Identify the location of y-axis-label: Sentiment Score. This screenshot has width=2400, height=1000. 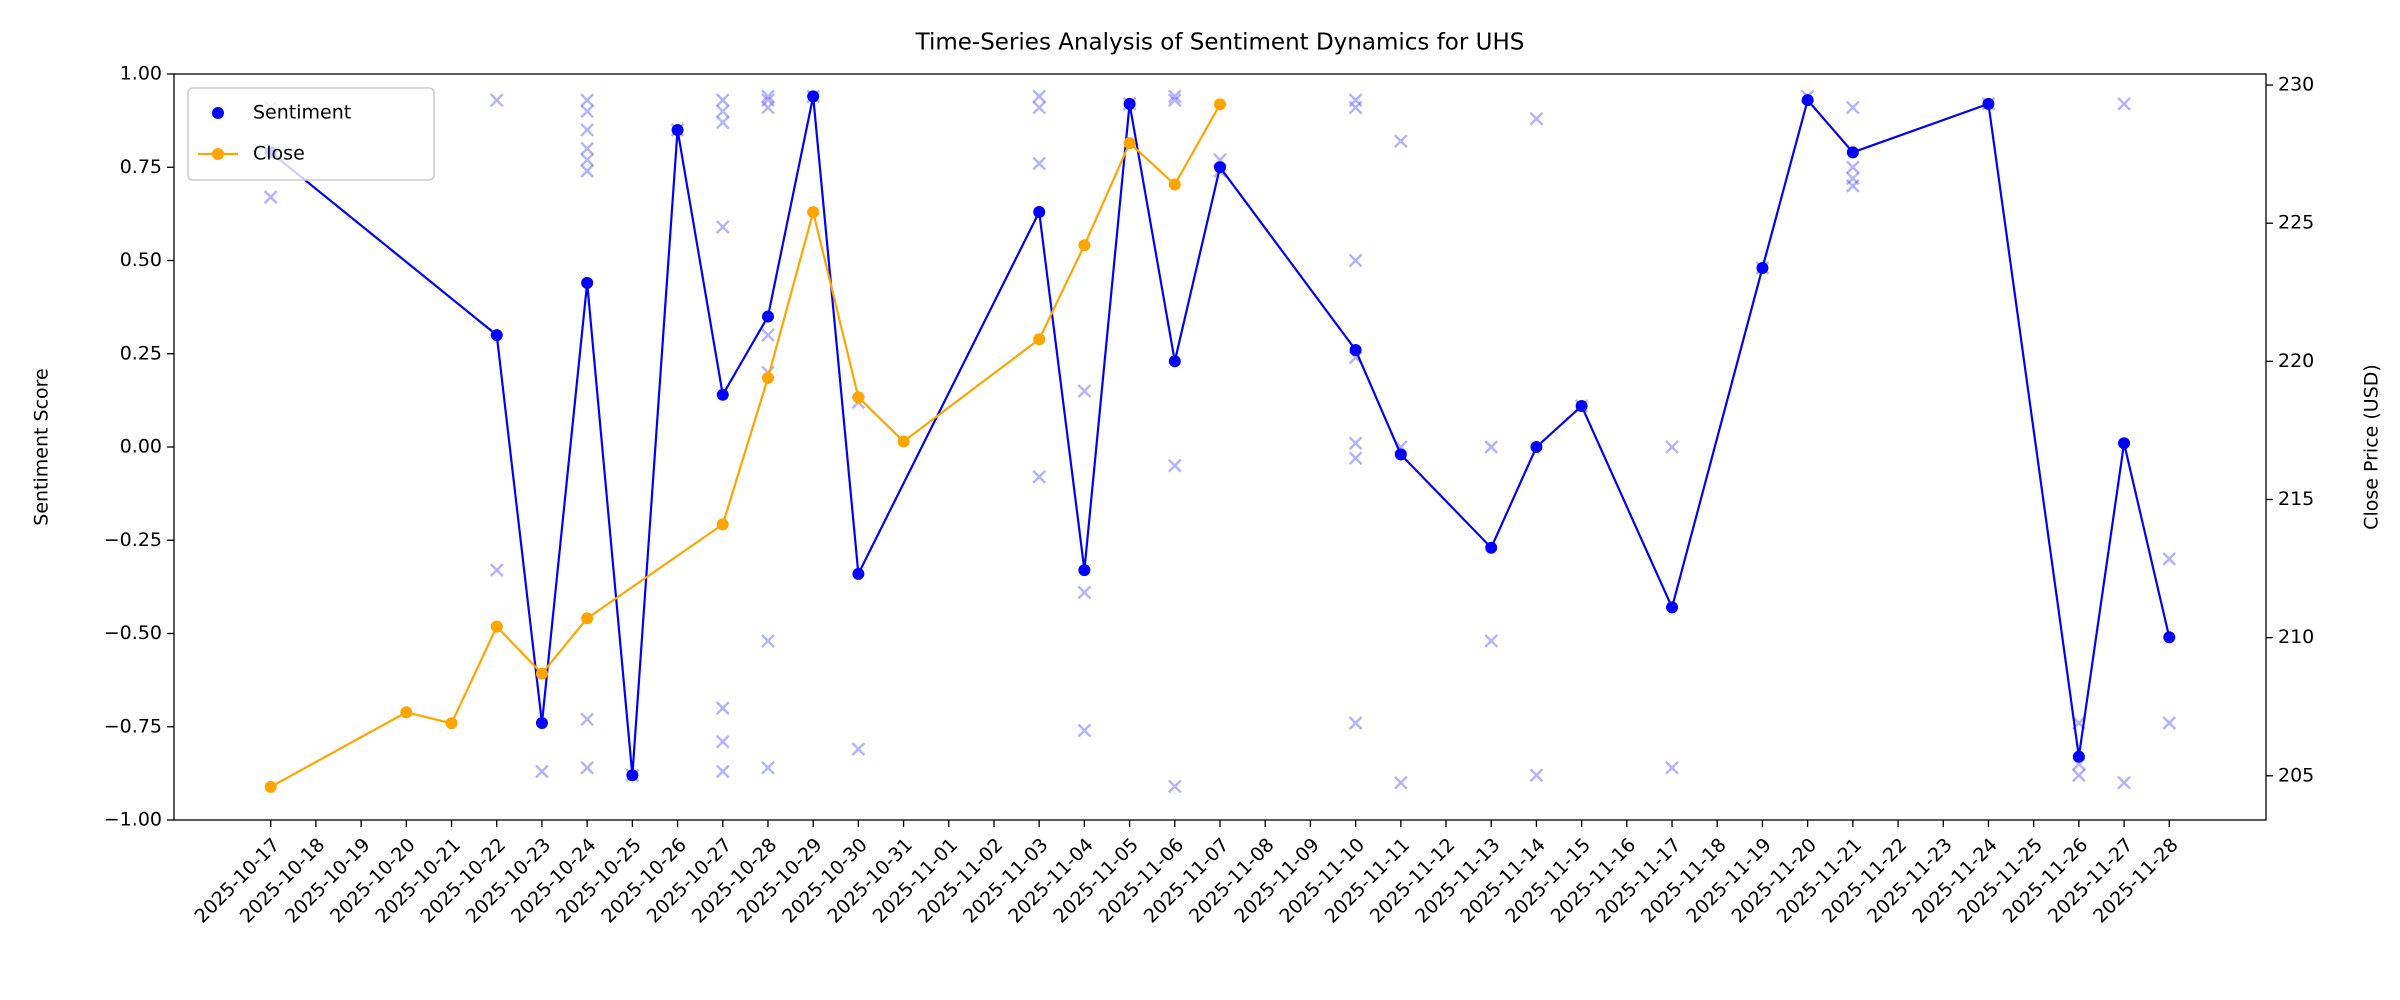
(42, 446).